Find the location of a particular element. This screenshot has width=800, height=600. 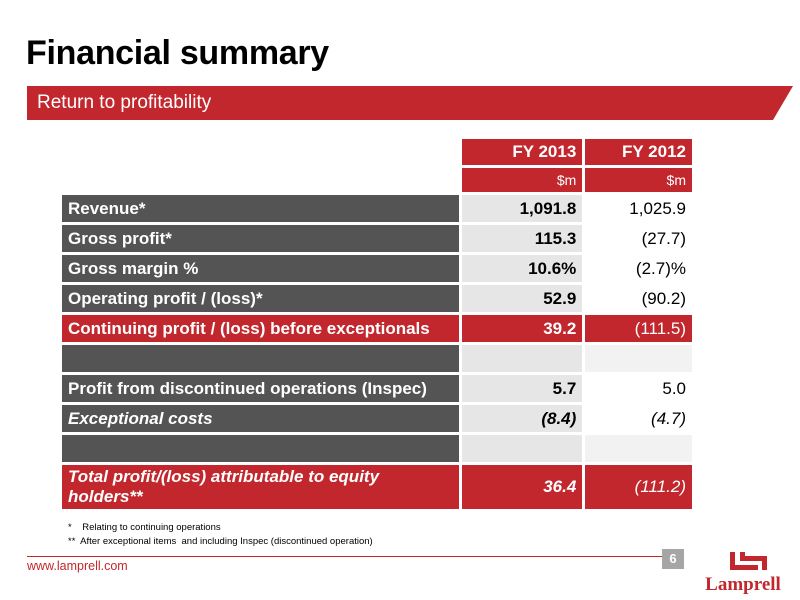

logo-mark-icon is located at coordinates (748, 561).